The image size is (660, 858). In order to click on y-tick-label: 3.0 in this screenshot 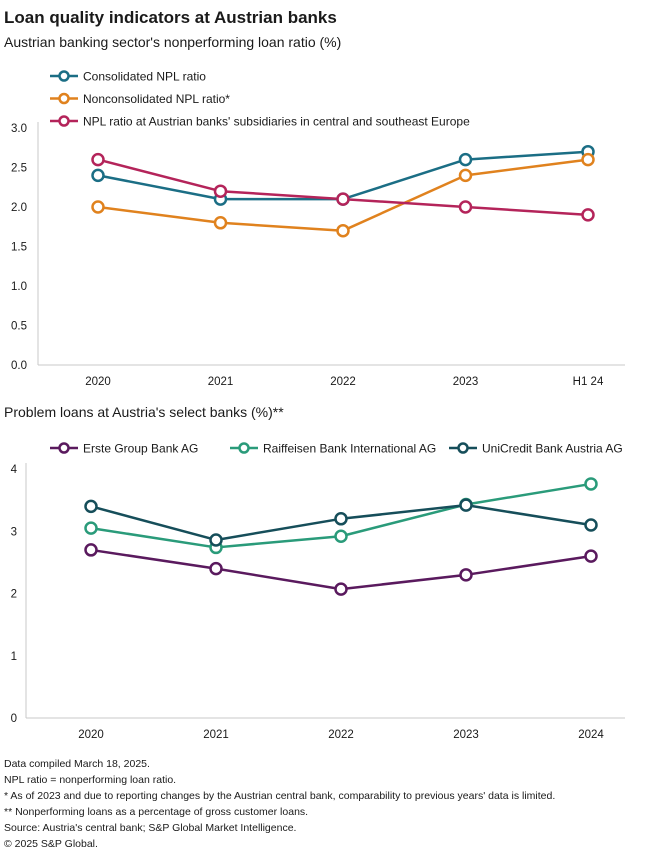, I will do `click(19, 129)`.